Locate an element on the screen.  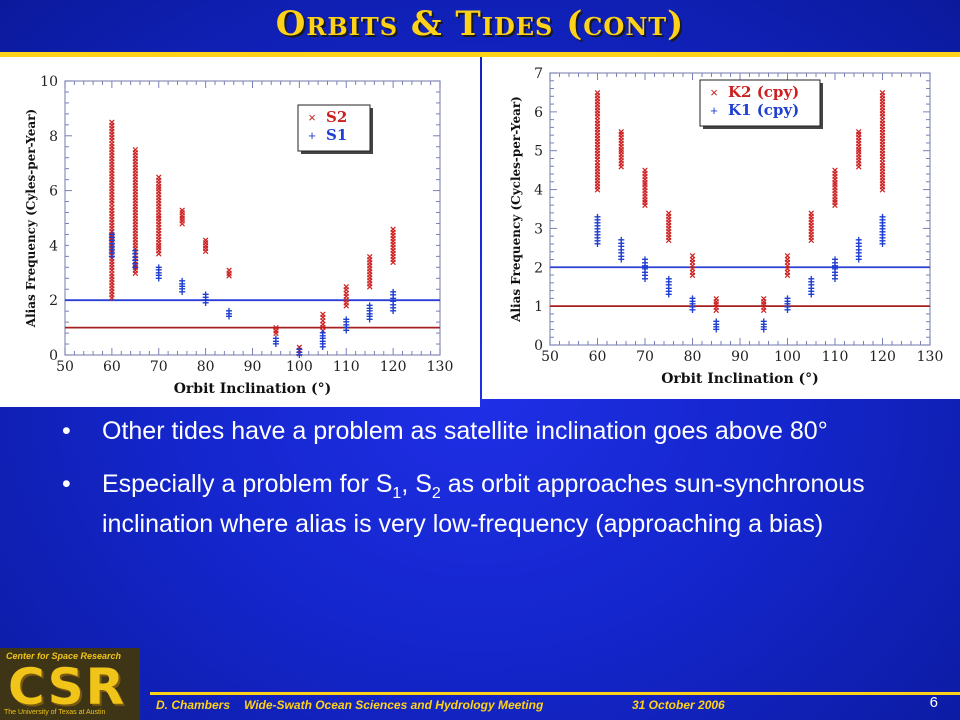
x-tick-label: 60 is located at coordinates (112, 367).